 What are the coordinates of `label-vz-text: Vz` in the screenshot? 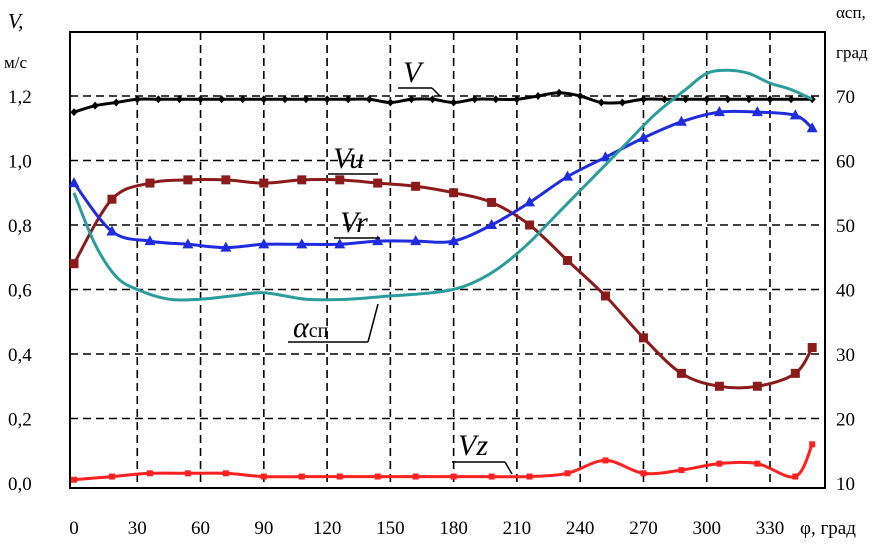 It's located at (473, 445).